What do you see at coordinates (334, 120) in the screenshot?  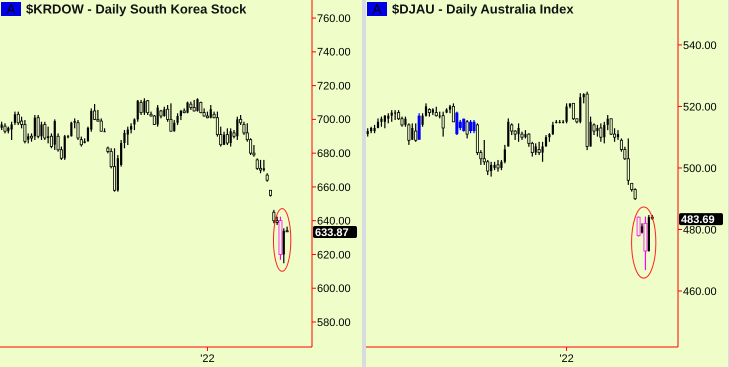 I see `y-tick-label: 700.00` at bounding box center [334, 120].